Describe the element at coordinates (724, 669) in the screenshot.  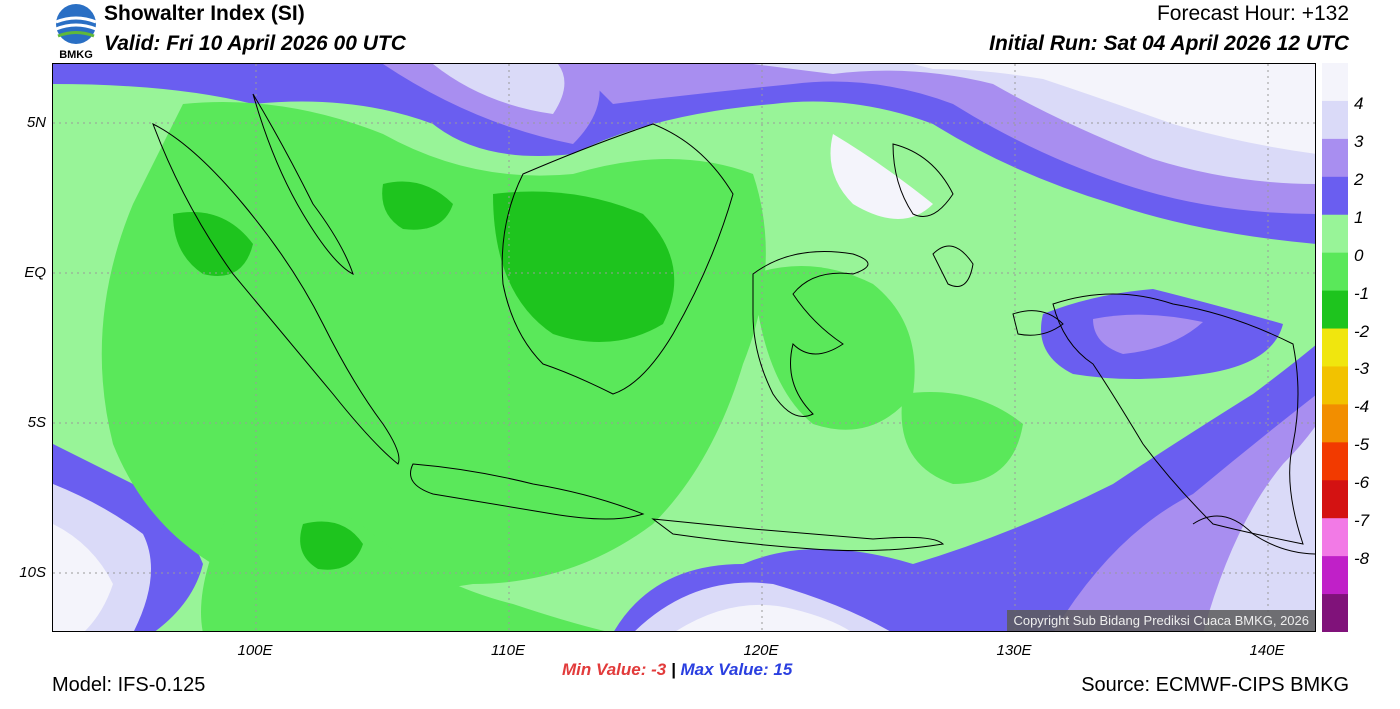
I see `max-label: Max Value:` at that location.